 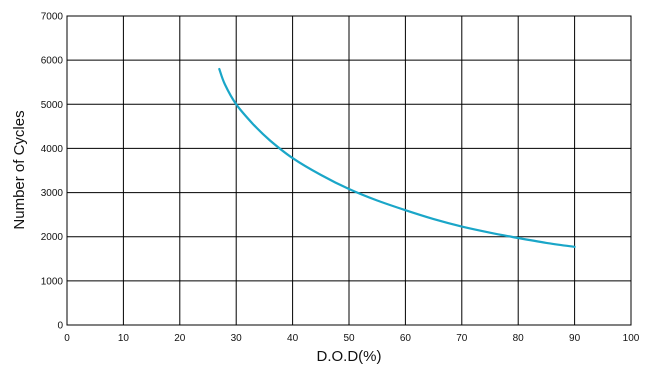 I want to click on y-tick-label: 2000, so click(x=52, y=237).